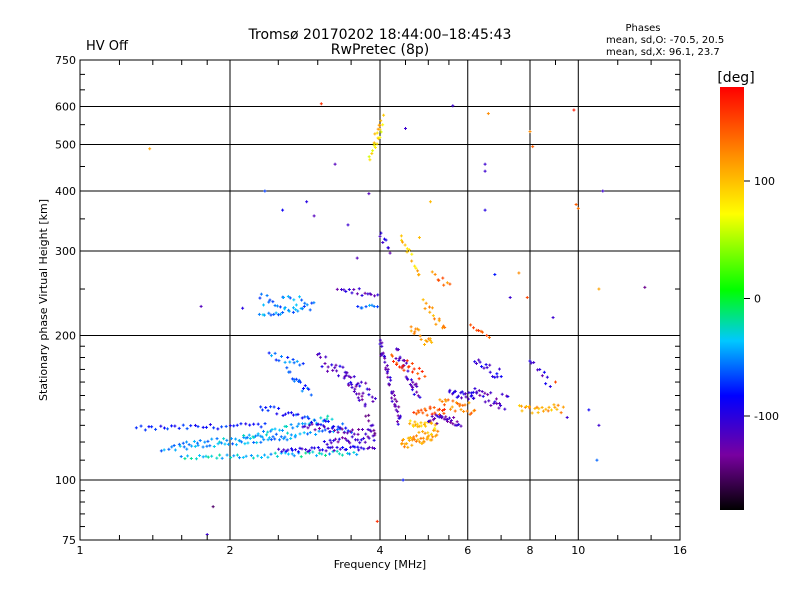 This screenshot has width=800, height=600. I want to click on x-tick-label: 16, so click(680, 550).